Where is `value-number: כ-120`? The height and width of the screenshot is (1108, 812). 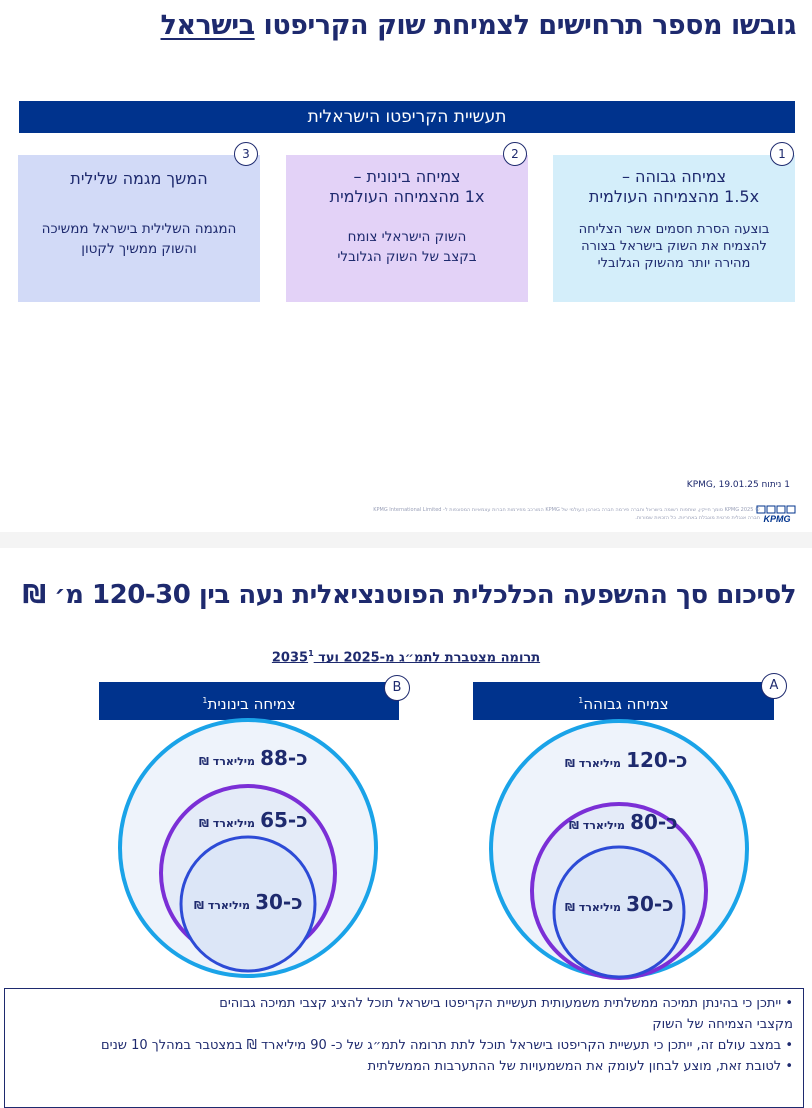
value-number: כ-120 is located at coordinates (657, 760).